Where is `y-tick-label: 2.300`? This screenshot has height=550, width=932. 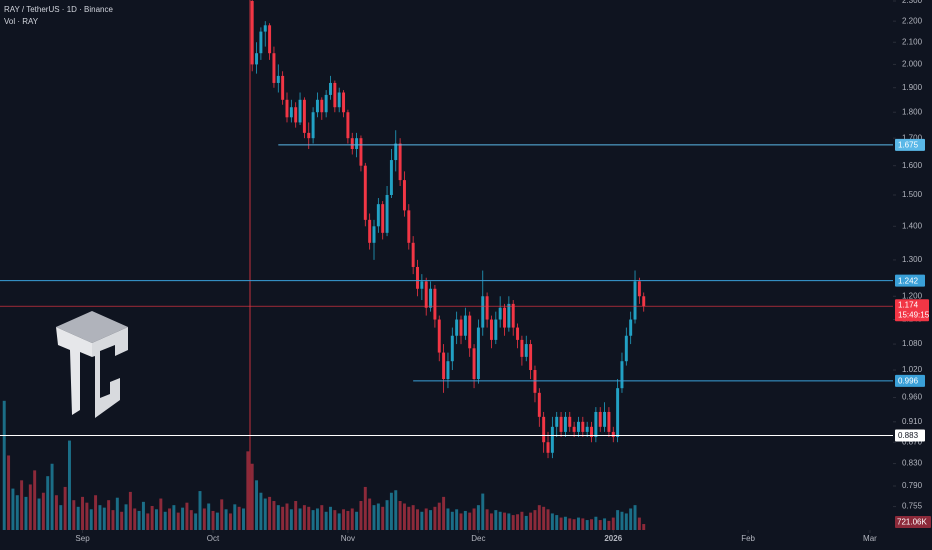 y-tick-label: 2.300 is located at coordinates (912, 2).